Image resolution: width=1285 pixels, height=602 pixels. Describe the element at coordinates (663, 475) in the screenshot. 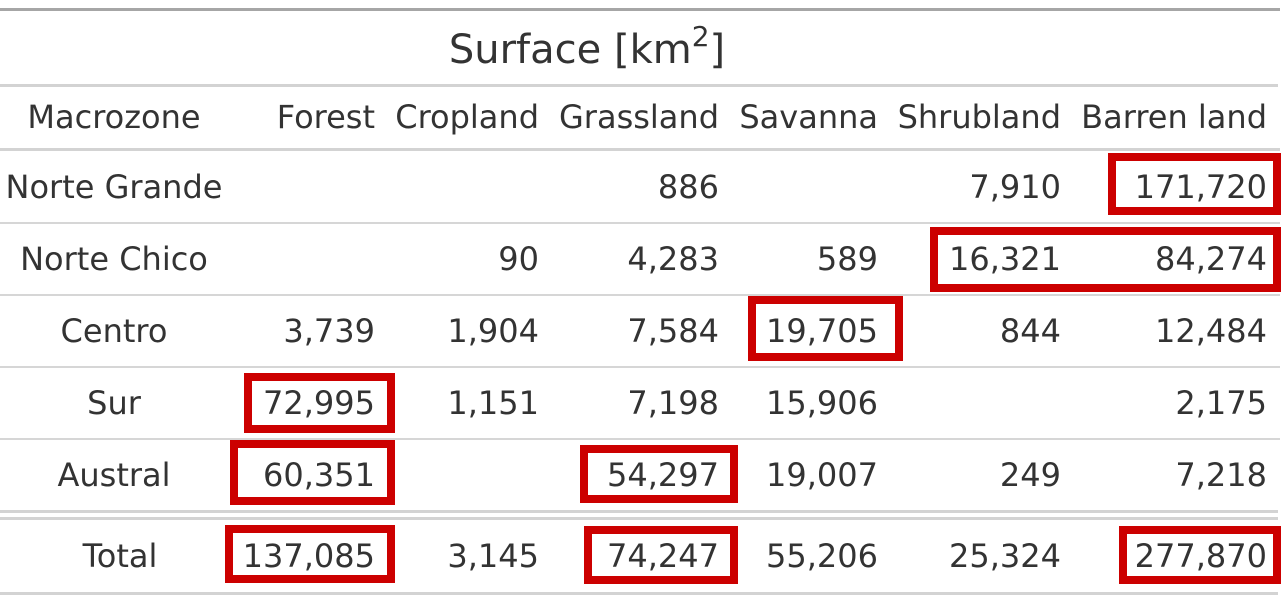

I see `grassland-cell: 54,297` at that location.